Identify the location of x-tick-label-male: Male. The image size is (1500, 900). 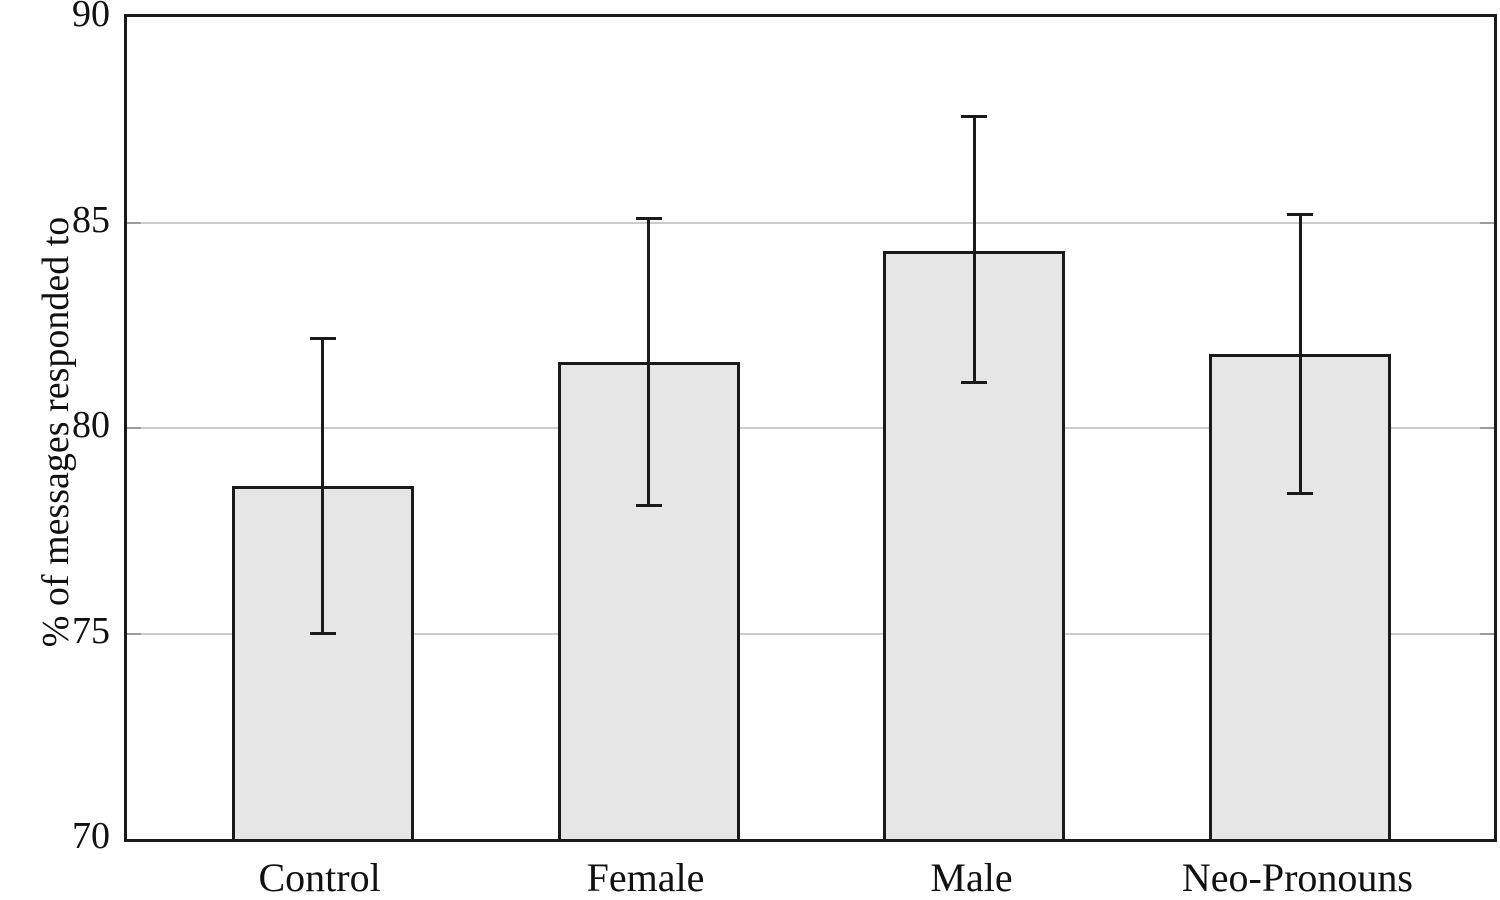
(971, 877).